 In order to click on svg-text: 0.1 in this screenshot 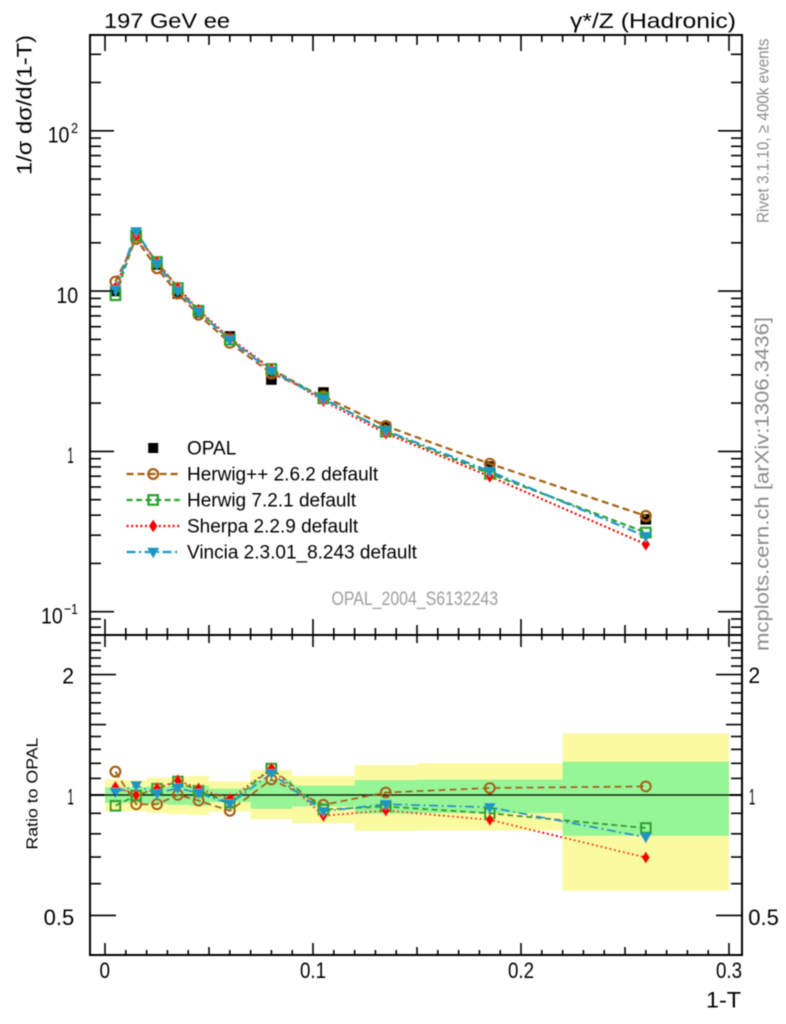, I will do `click(313, 970)`.